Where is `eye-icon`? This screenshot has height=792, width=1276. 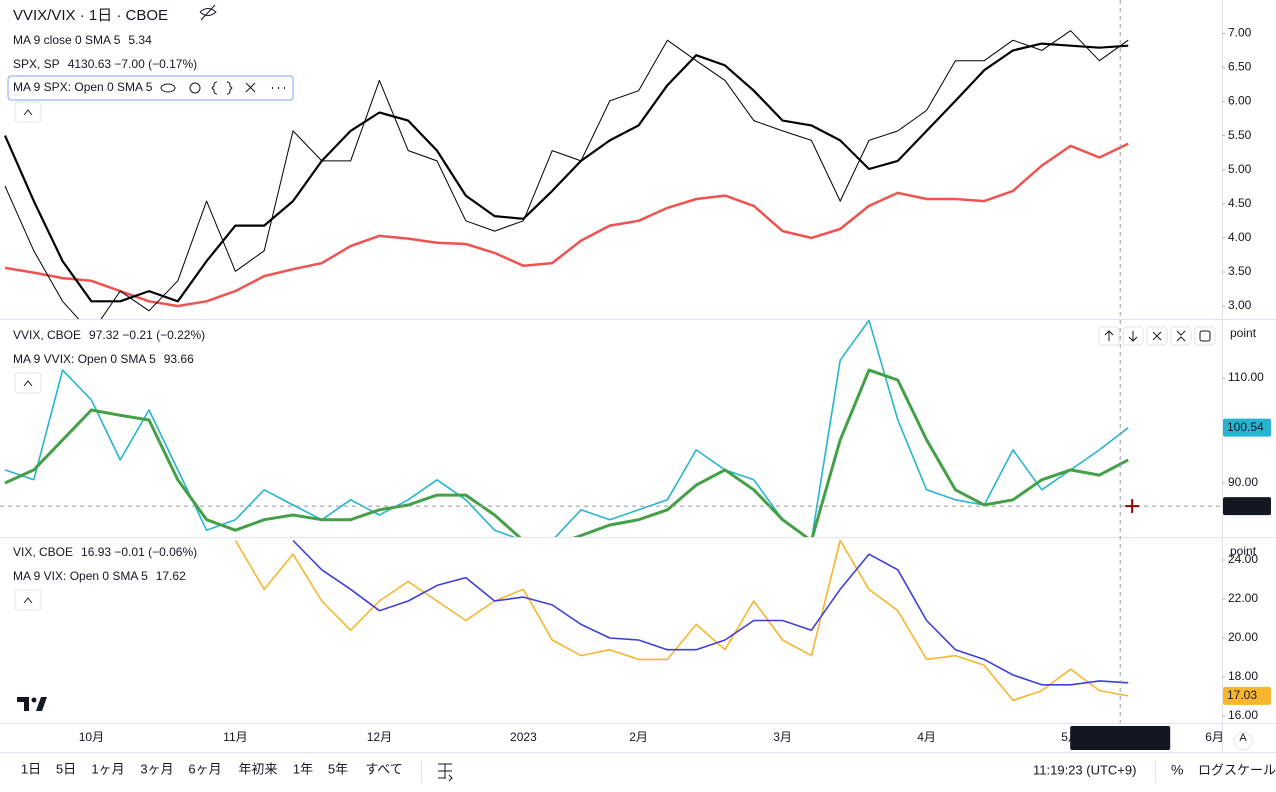 eye-icon is located at coordinates (168, 88).